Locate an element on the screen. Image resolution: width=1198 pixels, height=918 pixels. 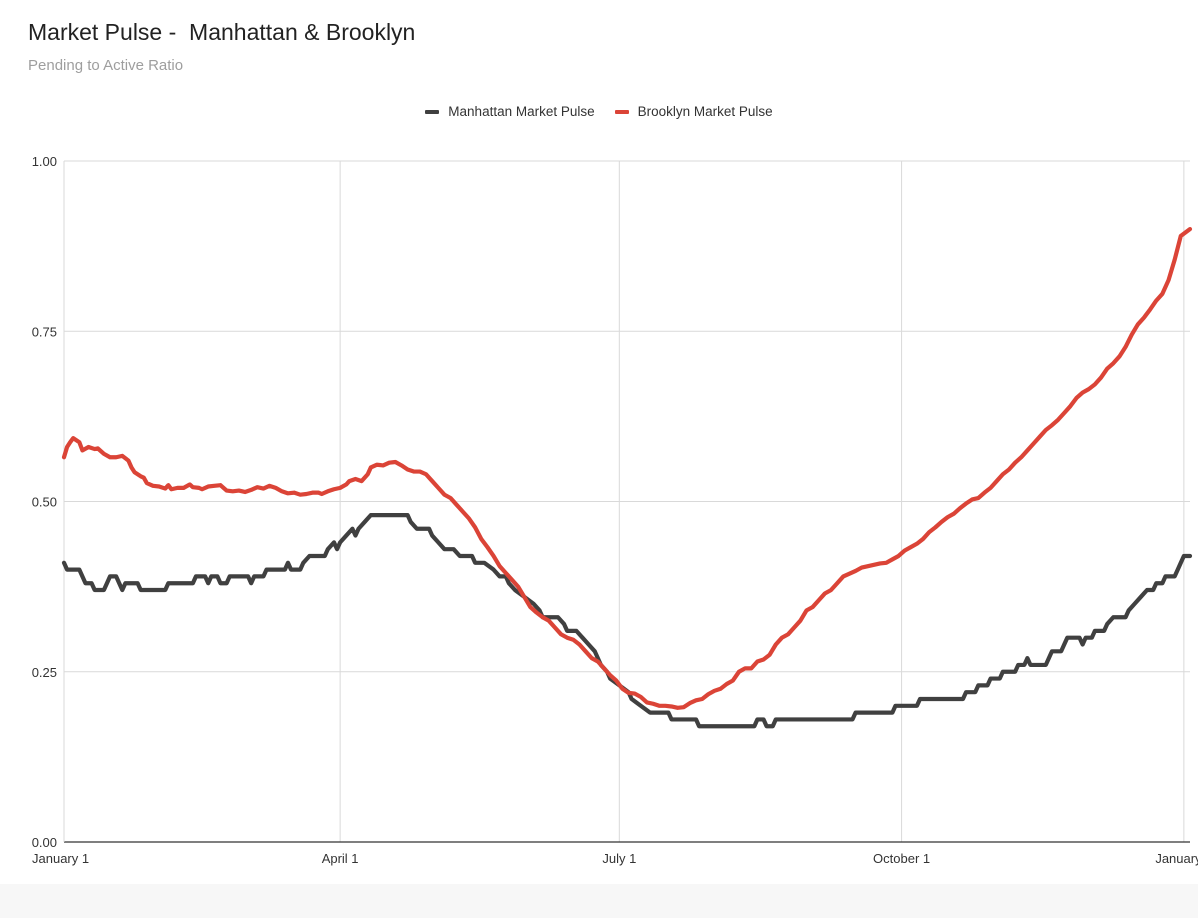
x-tick-label: April 1 is located at coordinates (340, 858).